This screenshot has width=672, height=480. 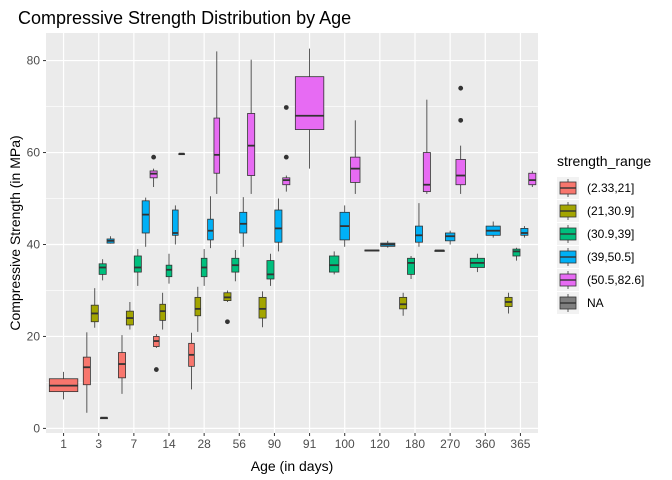 What do you see at coordinates (604, 161) in the screenshot?
I see `legend-title: strength_range` at bounding box center [604, 161].